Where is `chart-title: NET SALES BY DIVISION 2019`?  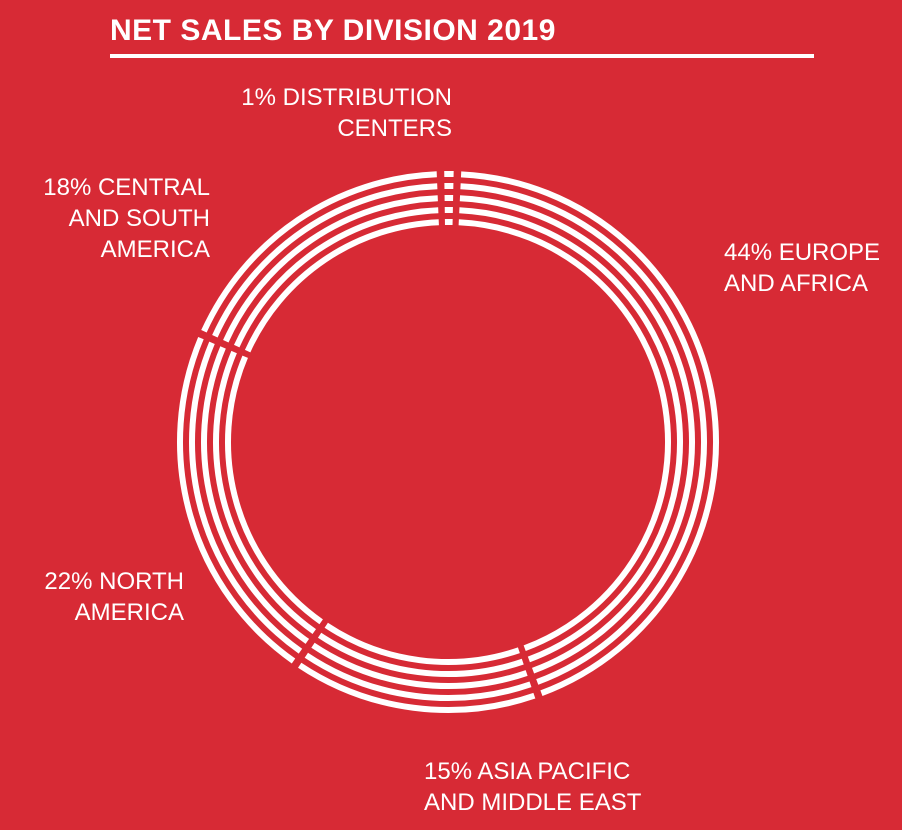 chart-title: NET SALES BY DIVISION 2019 is located at coordinates (333, 30).